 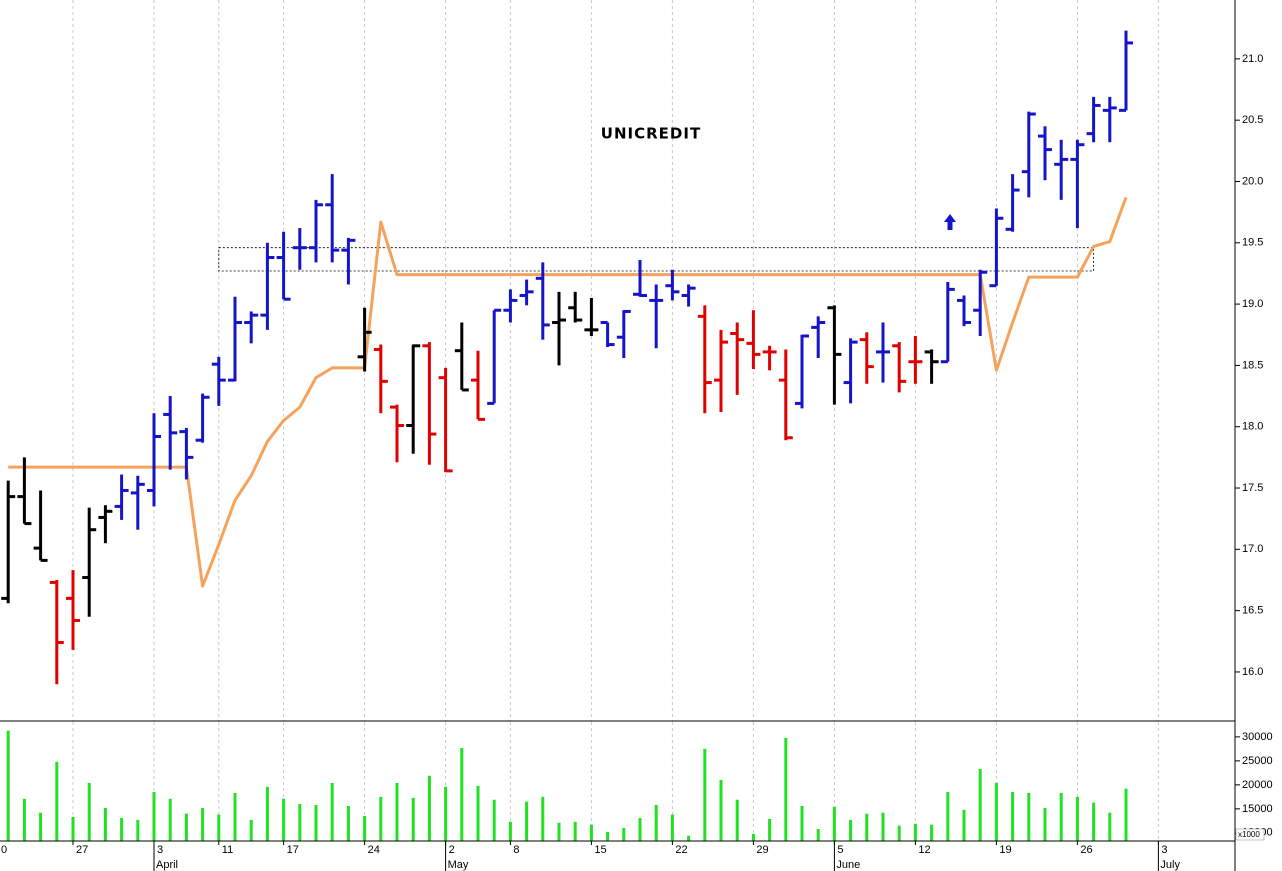 What do you see at coordinates (1252, 59) in the screenshot?
I see `y-tick-label: 21.0` at bounding box center [1252, 59].